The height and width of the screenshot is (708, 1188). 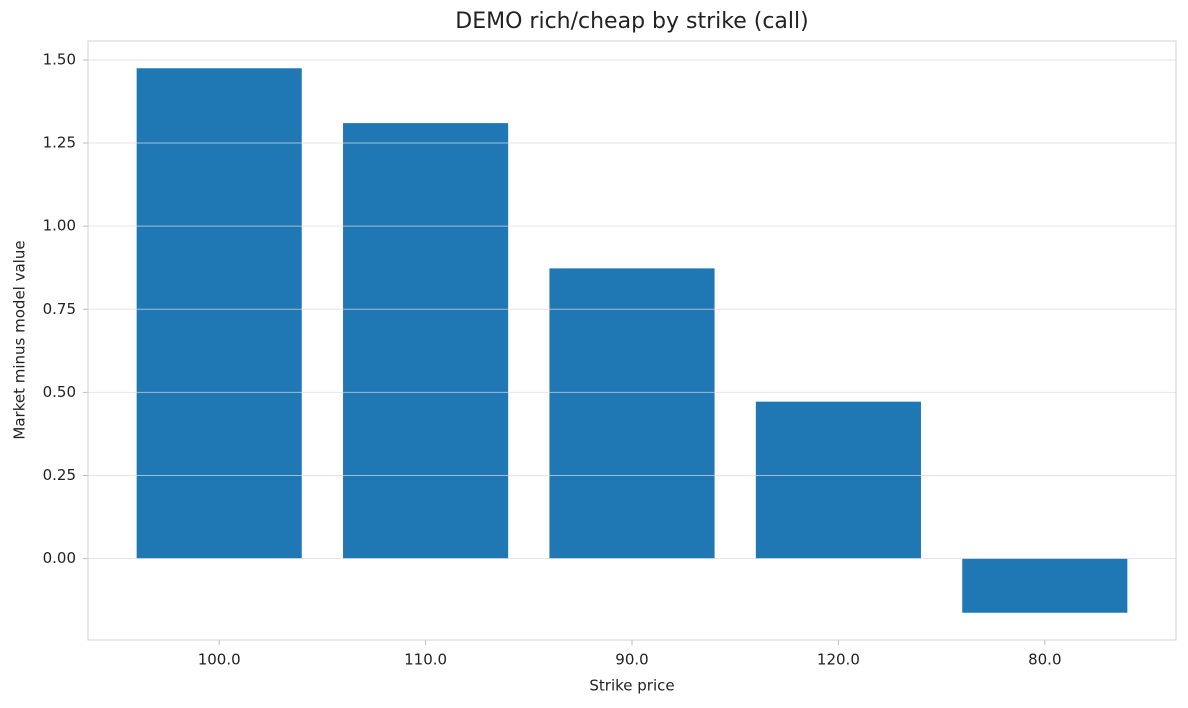 I want to click on x-axis-label: Strike price, so click(x=631, y=686).